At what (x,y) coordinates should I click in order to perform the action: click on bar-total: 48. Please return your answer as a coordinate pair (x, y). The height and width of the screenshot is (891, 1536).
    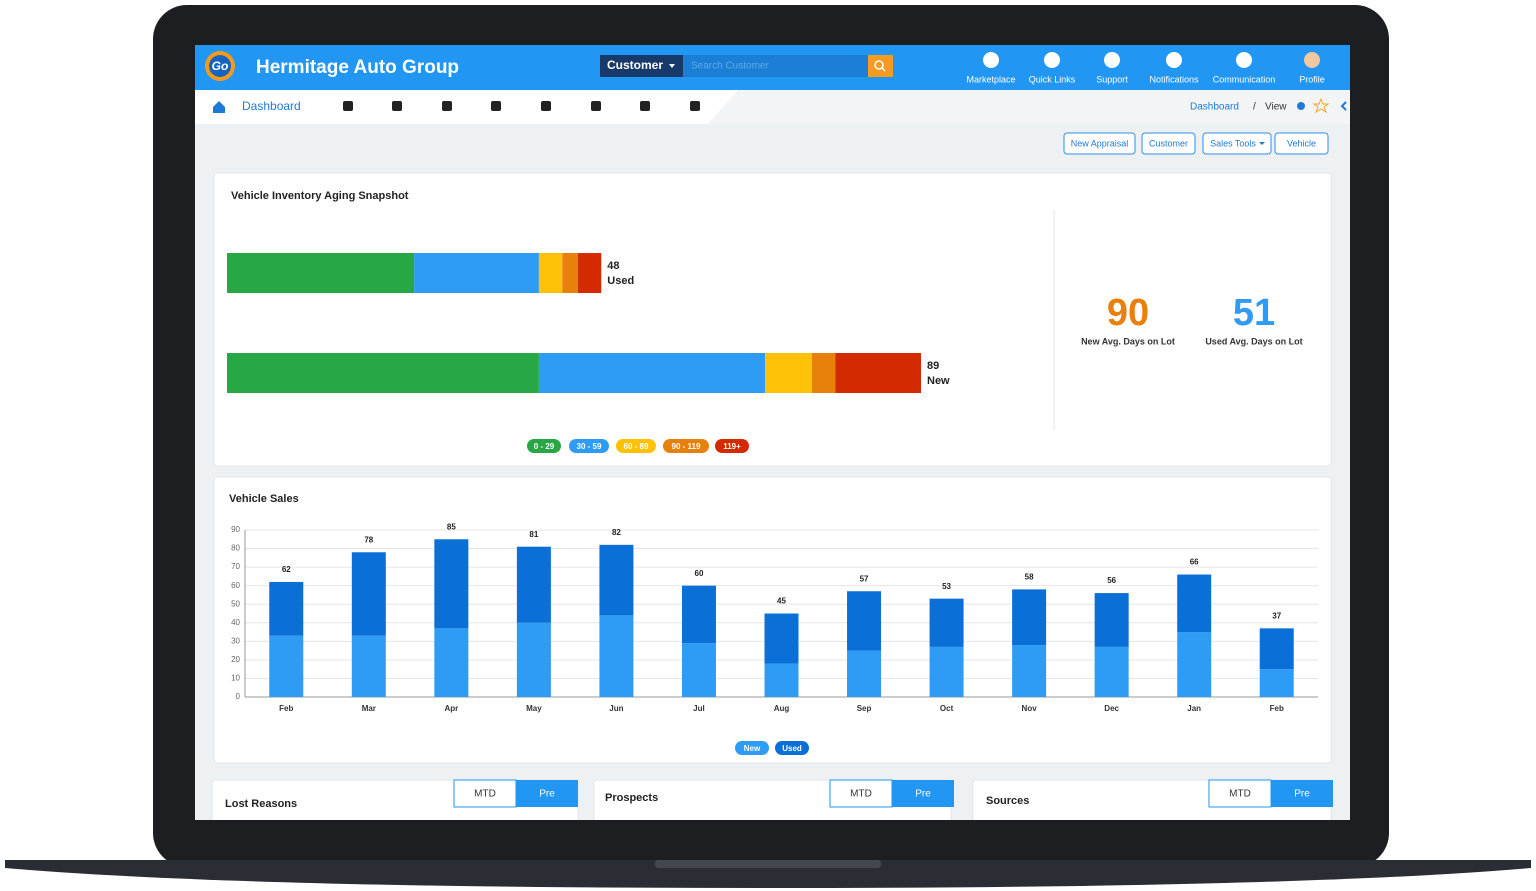
    Looking at the image, I should click on (613, 266).